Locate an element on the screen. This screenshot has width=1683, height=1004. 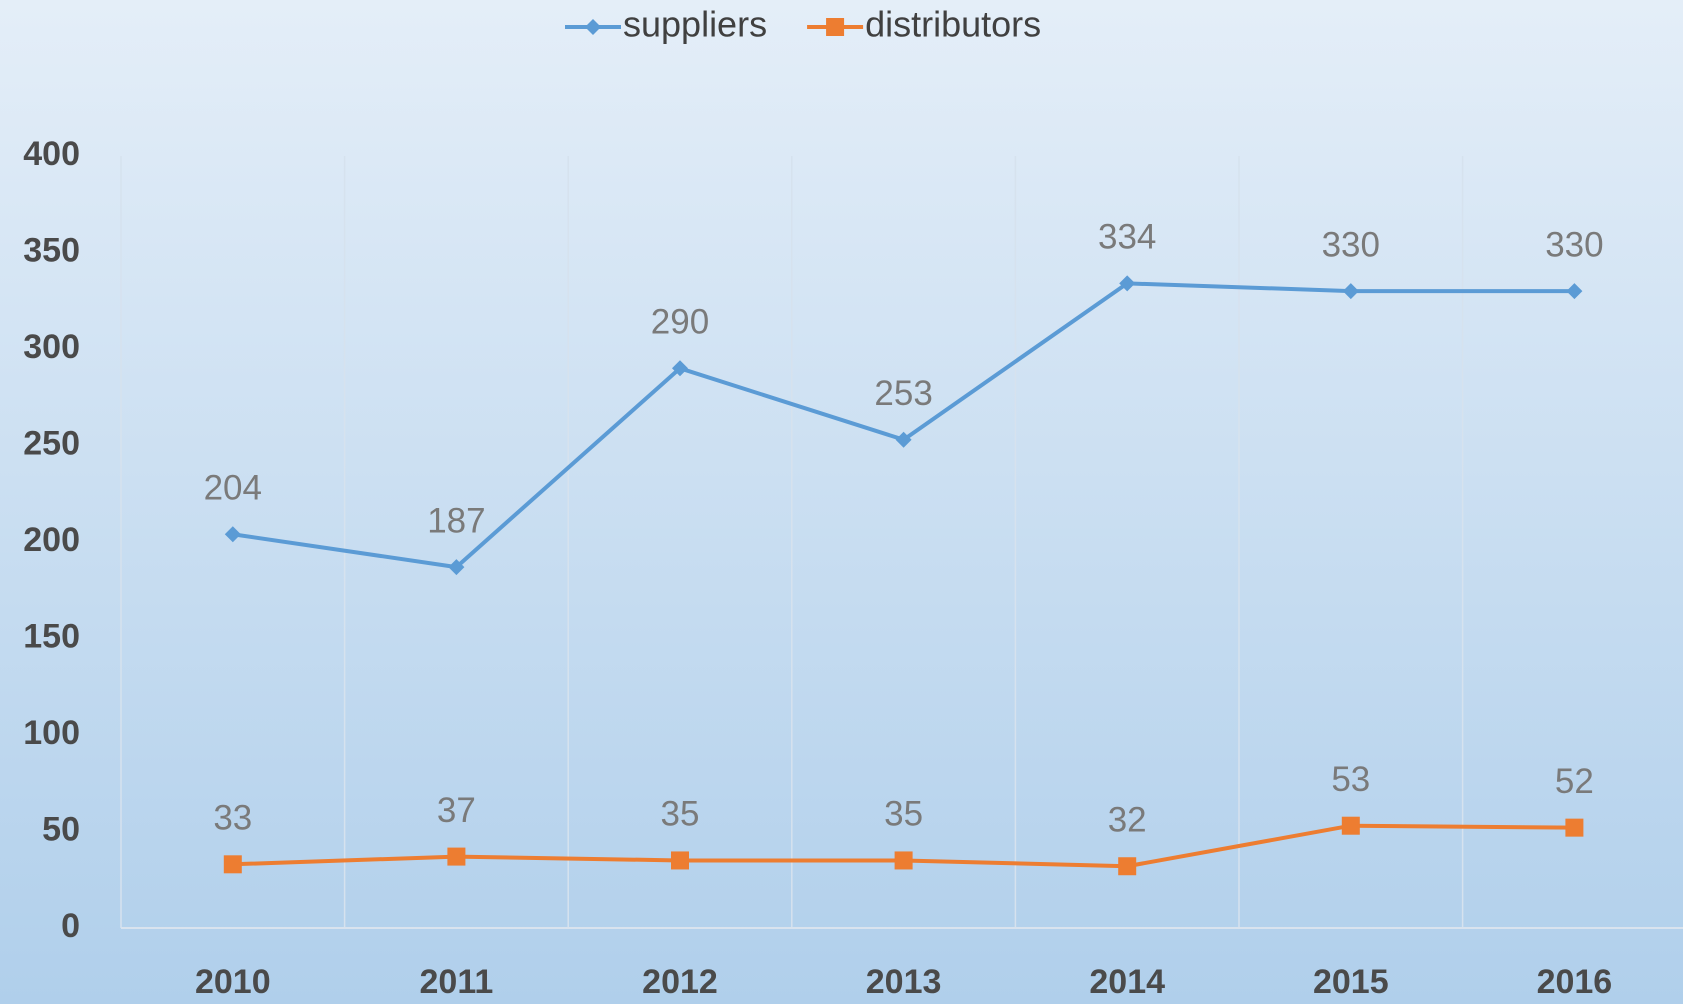
data-label: 187 is located at coordinates (456, 520).